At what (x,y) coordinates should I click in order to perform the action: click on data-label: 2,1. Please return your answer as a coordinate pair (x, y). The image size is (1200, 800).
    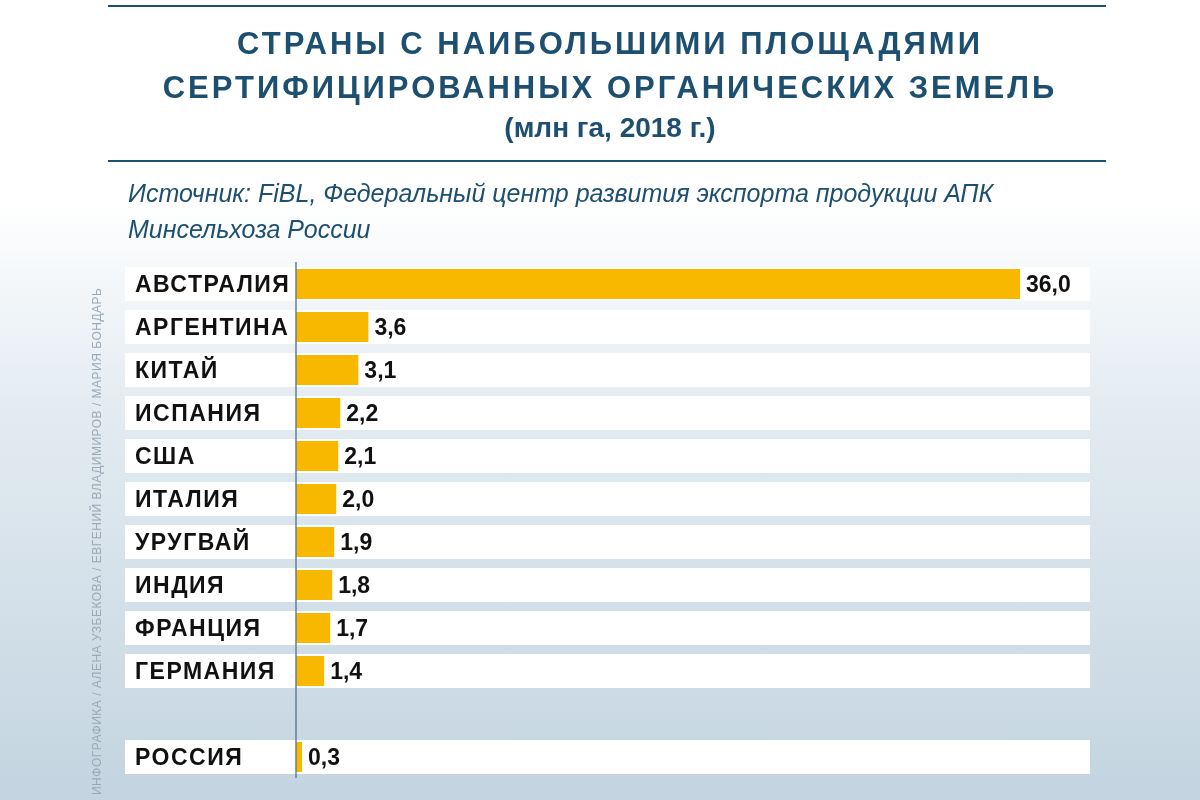
    Looking at the image, I should click on (360, 456).